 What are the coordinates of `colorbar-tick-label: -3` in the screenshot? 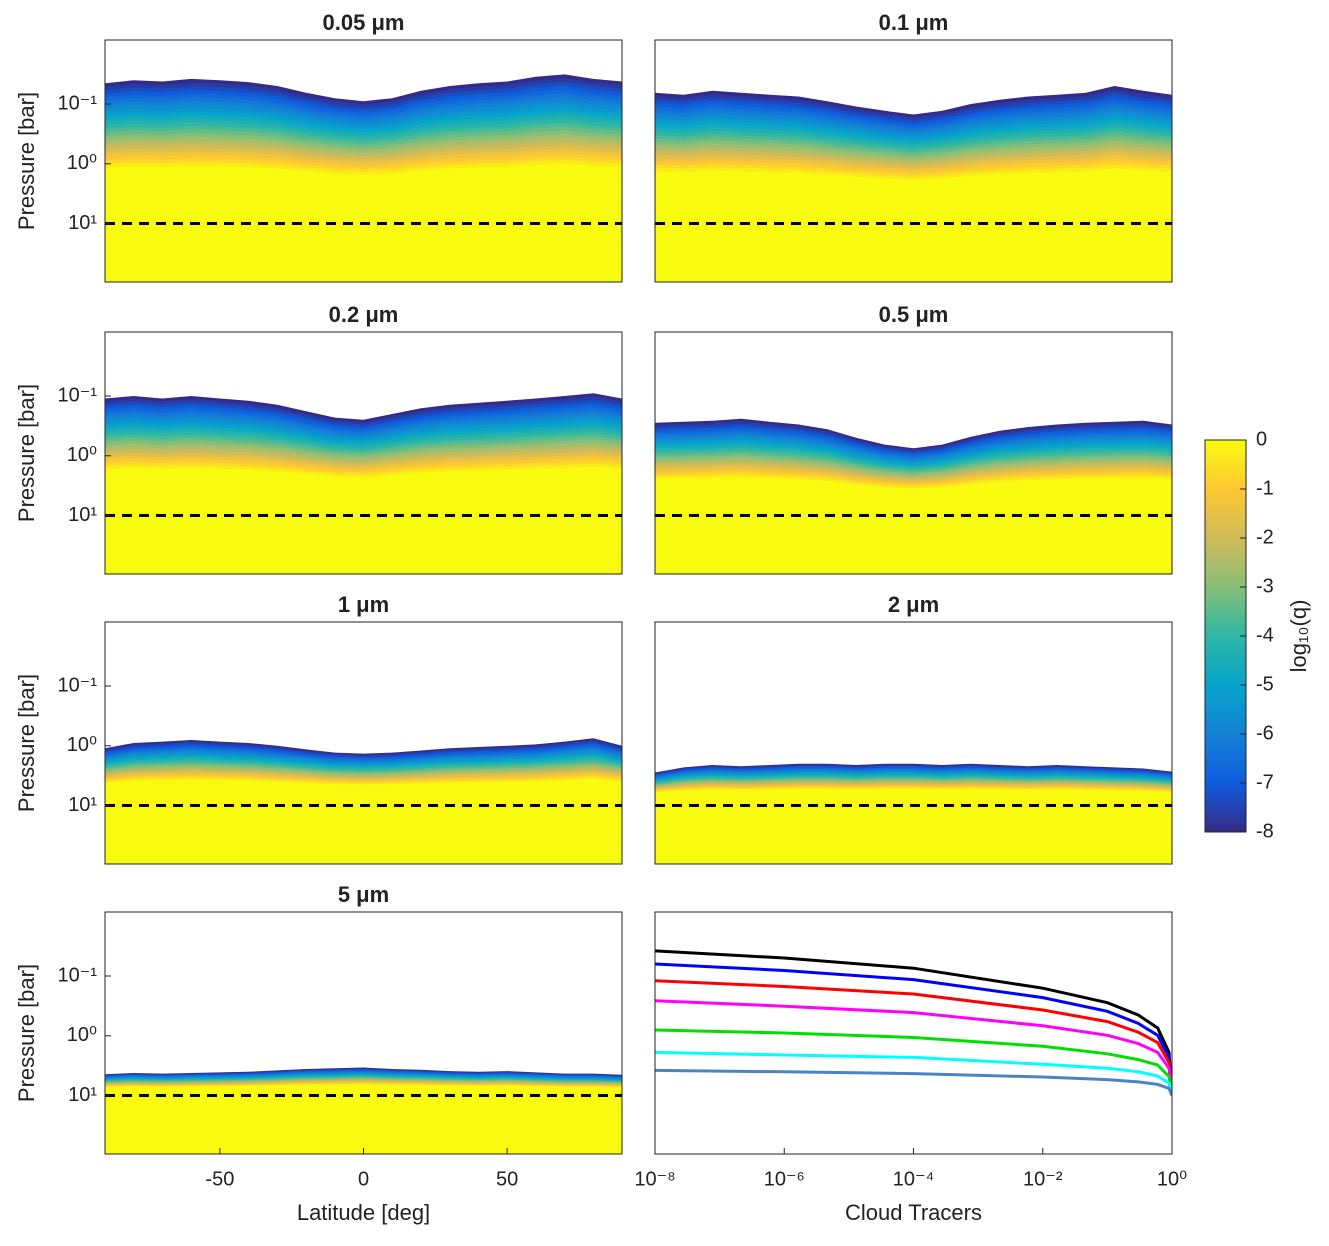 It's located at (1265, 586).